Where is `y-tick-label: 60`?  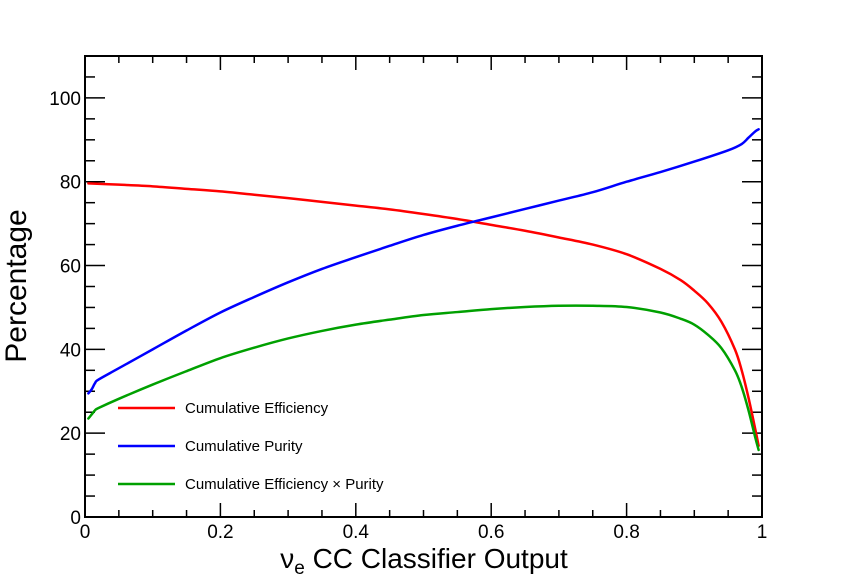 y-tick-label: 60 is located at coordinates (70, 267).